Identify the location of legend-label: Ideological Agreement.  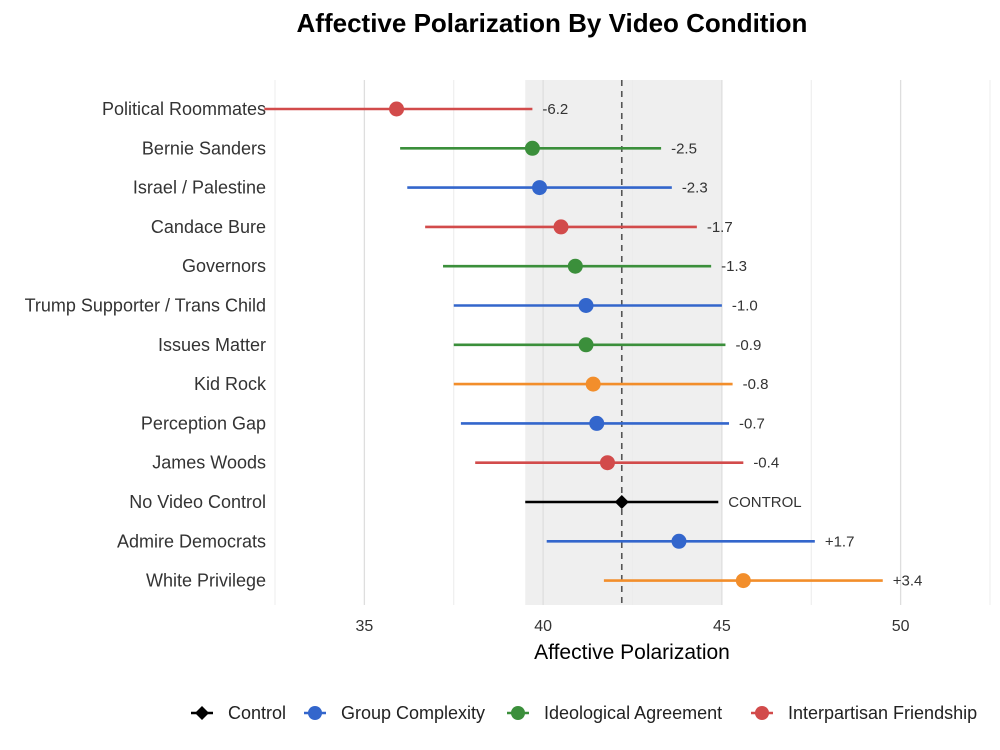
(633, 713).